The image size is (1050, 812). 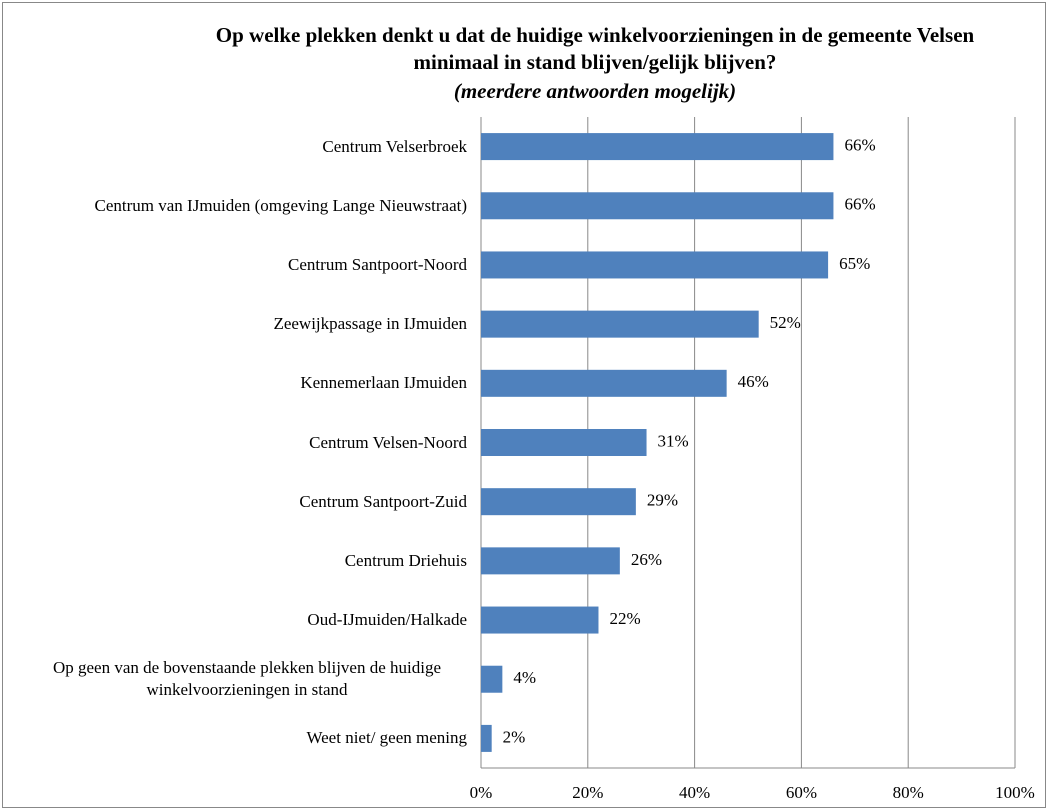 What do you see at coordinates (247, 324) in the screenshot?
I see `category-label-box: Zeewijkpassage in IJmuiden` at bounding box center [247, 324].